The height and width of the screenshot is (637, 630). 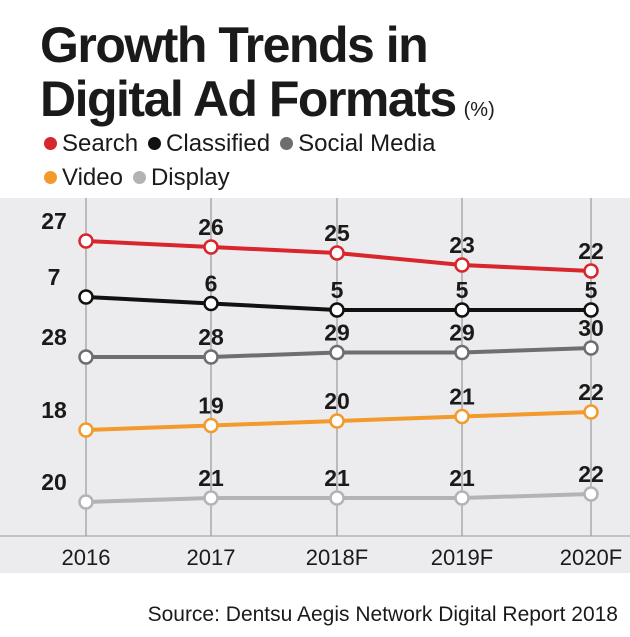 I want to click on data-label-search: 27, so click(x=54, y=221).